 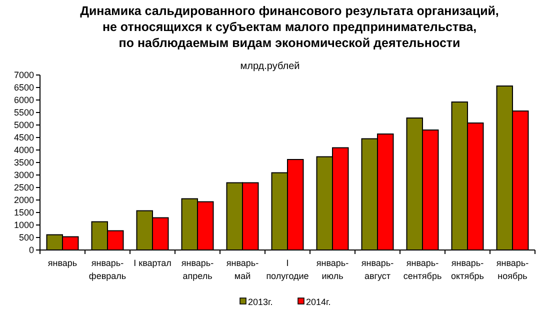 What do you see at coordinates (377, 269) in the screenshot?
I see `x-tick-label: январь-август` at bounding box center [377, 269].